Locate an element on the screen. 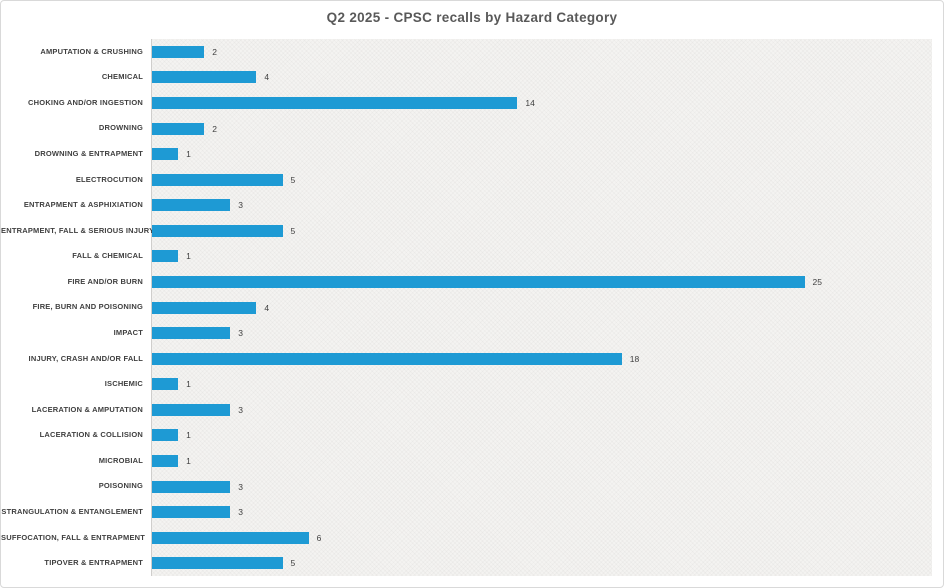 The width and height of the screenshot is (944, 588). bar-row: TIPOVER & ENTRAPMENT 5 is located at coordinates (472, 564).